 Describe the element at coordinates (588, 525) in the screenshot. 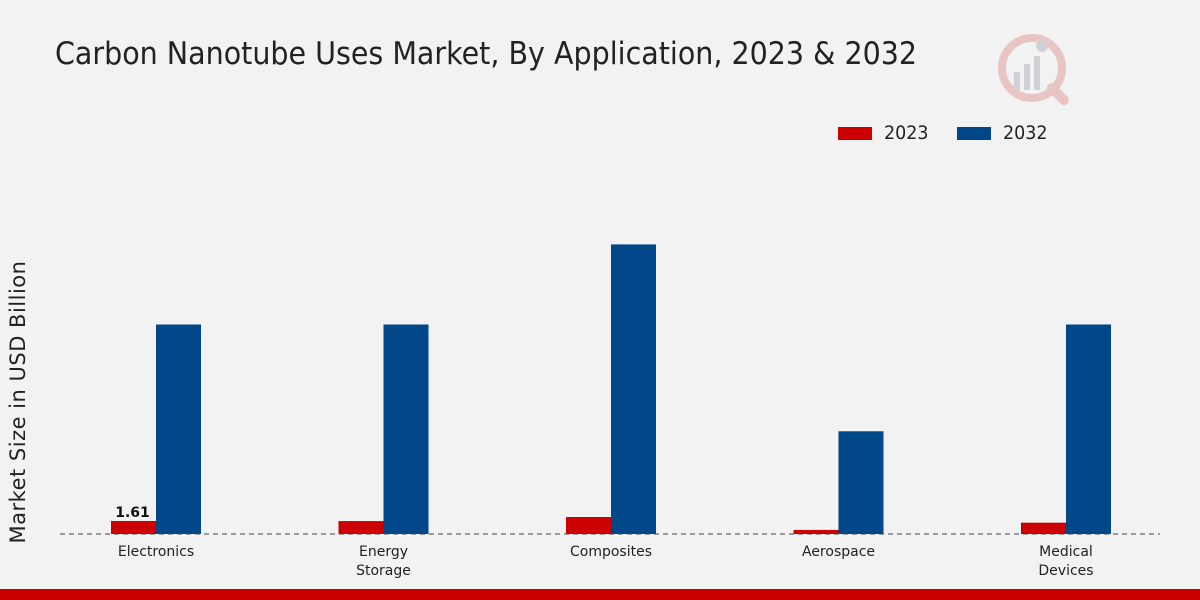

I see `bar-2023-composites` at that location.